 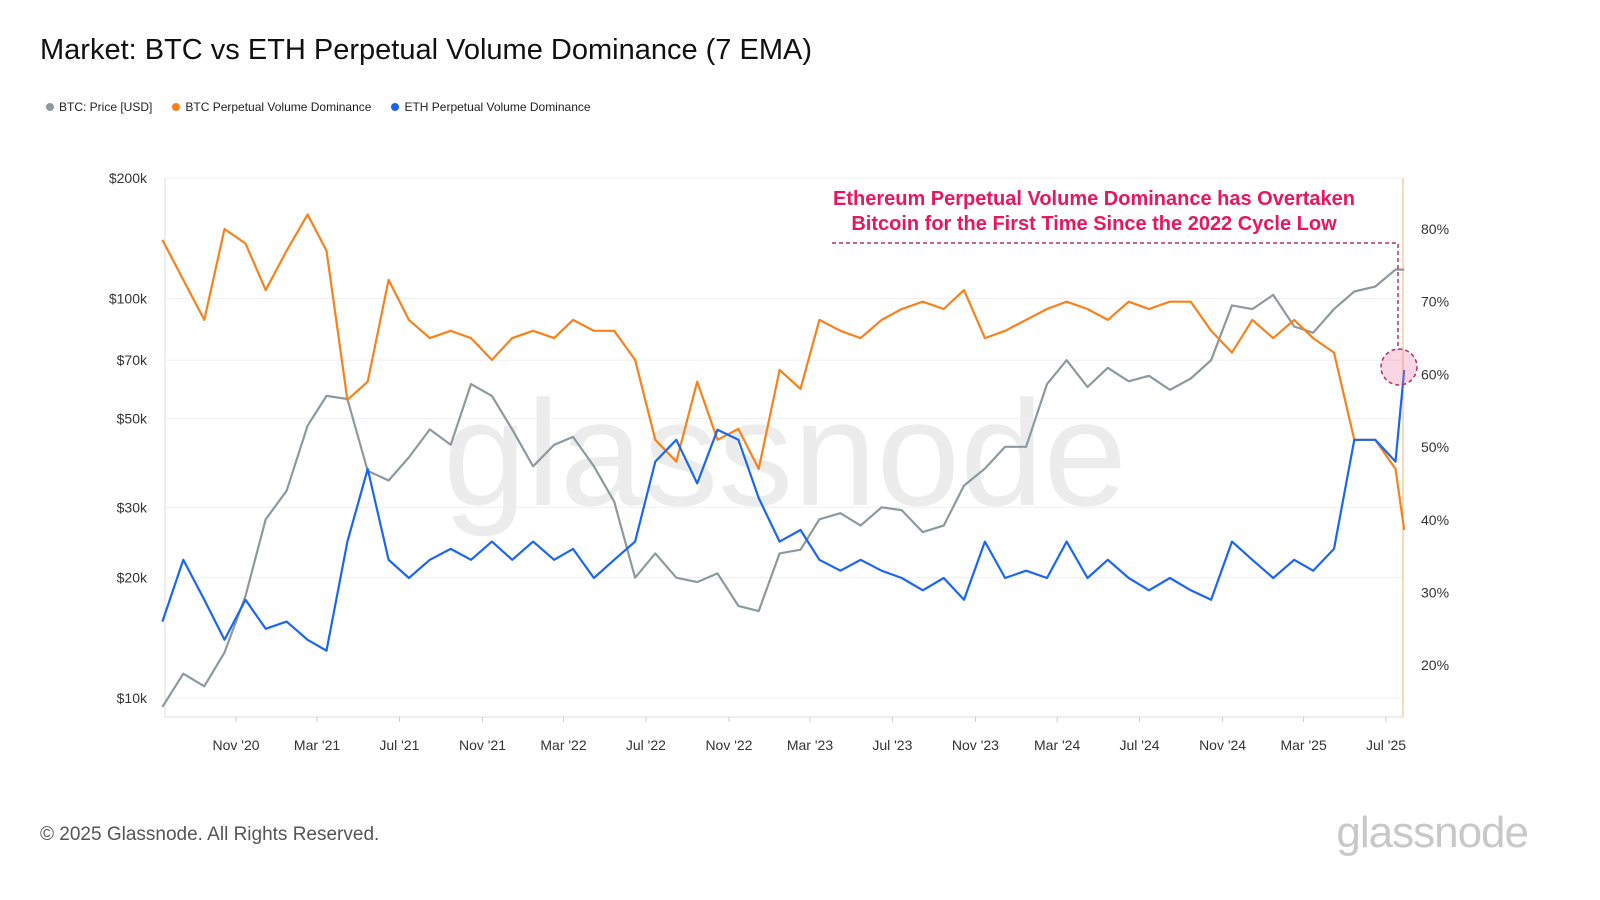 What do you see at coordinates (278, 107) in the screenshot?
I see `legend-label: BTC Perpetual Volume Dominance` at bounding box center [278, 107].